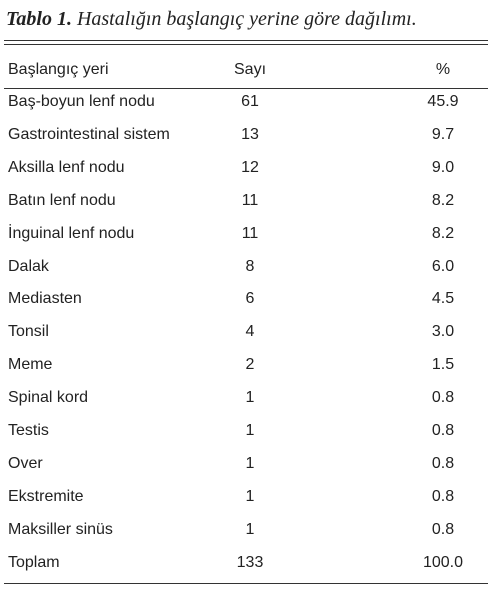 The image size is (494, 611). What do you see at coordinates (250, 365) in the screenshot?
I see `count-cell: 2` at bounding box center [250, 365].